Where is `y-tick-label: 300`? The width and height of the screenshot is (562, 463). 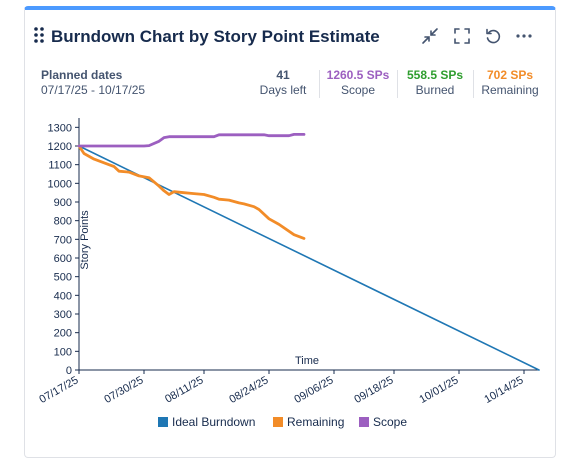
y-tick-label: 300 is located at coordinates (63, 315).